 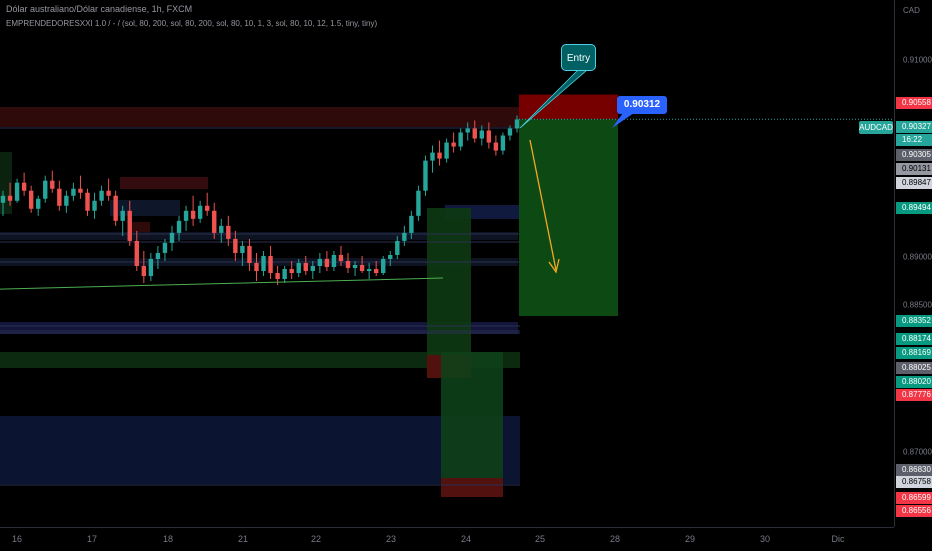 I want to click on price-tick-label: 0.91000, so click(x=917, y=60).